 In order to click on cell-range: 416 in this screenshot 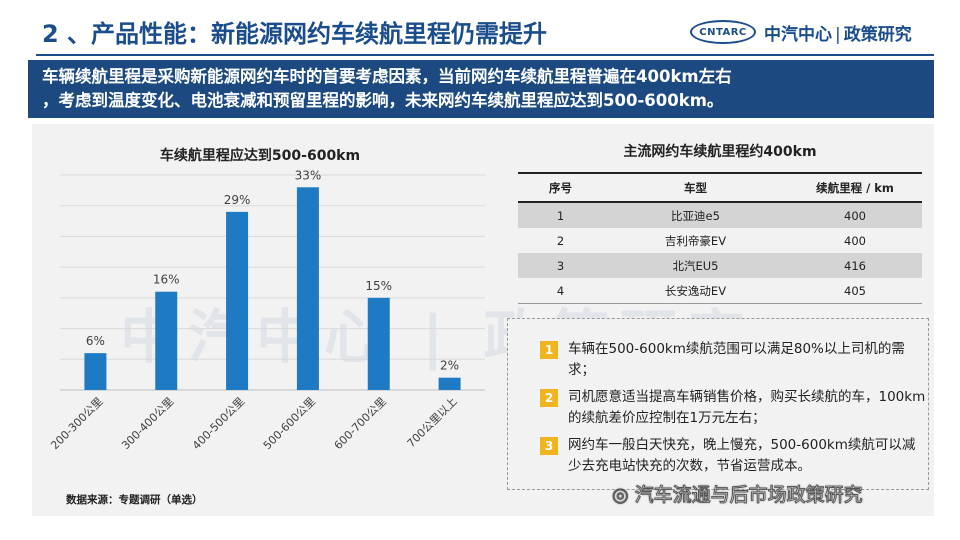, I will do `click(855, 265)`.